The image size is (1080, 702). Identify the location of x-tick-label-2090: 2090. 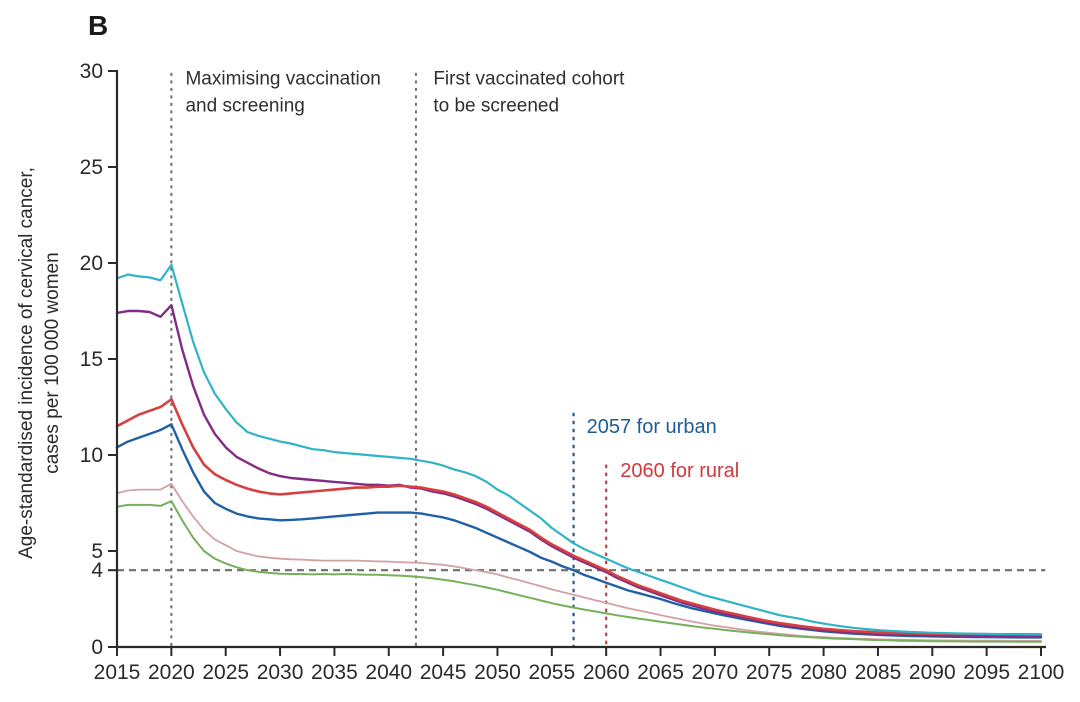
(932, 672).